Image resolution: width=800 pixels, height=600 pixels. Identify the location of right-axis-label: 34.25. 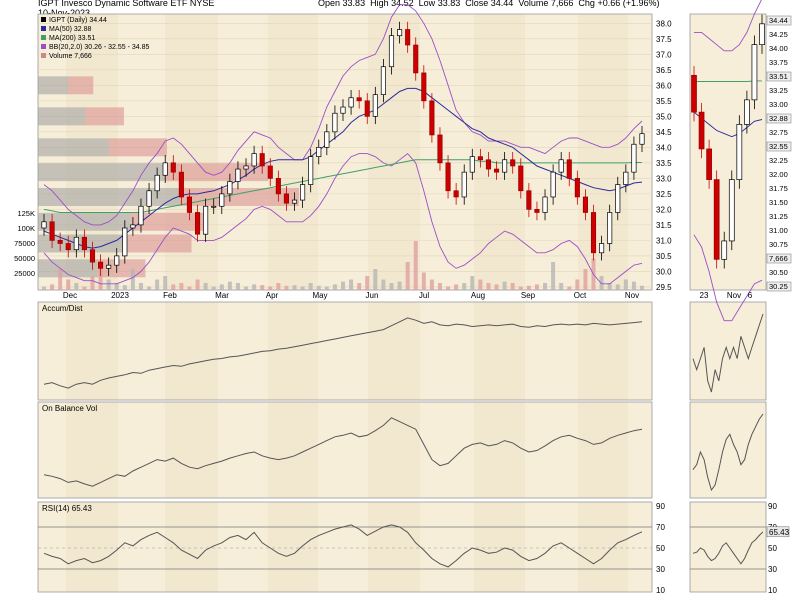
(778, 34).